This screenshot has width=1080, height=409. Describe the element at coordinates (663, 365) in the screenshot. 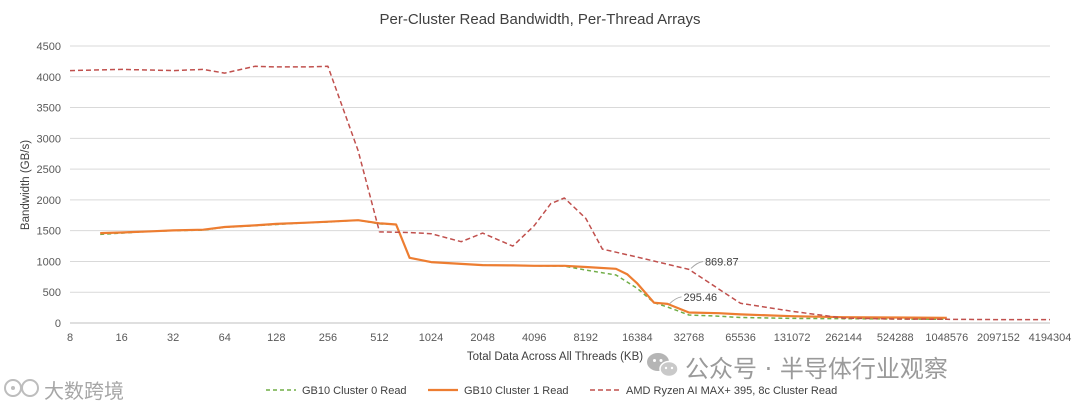

I see `wechat-icon` at that location.